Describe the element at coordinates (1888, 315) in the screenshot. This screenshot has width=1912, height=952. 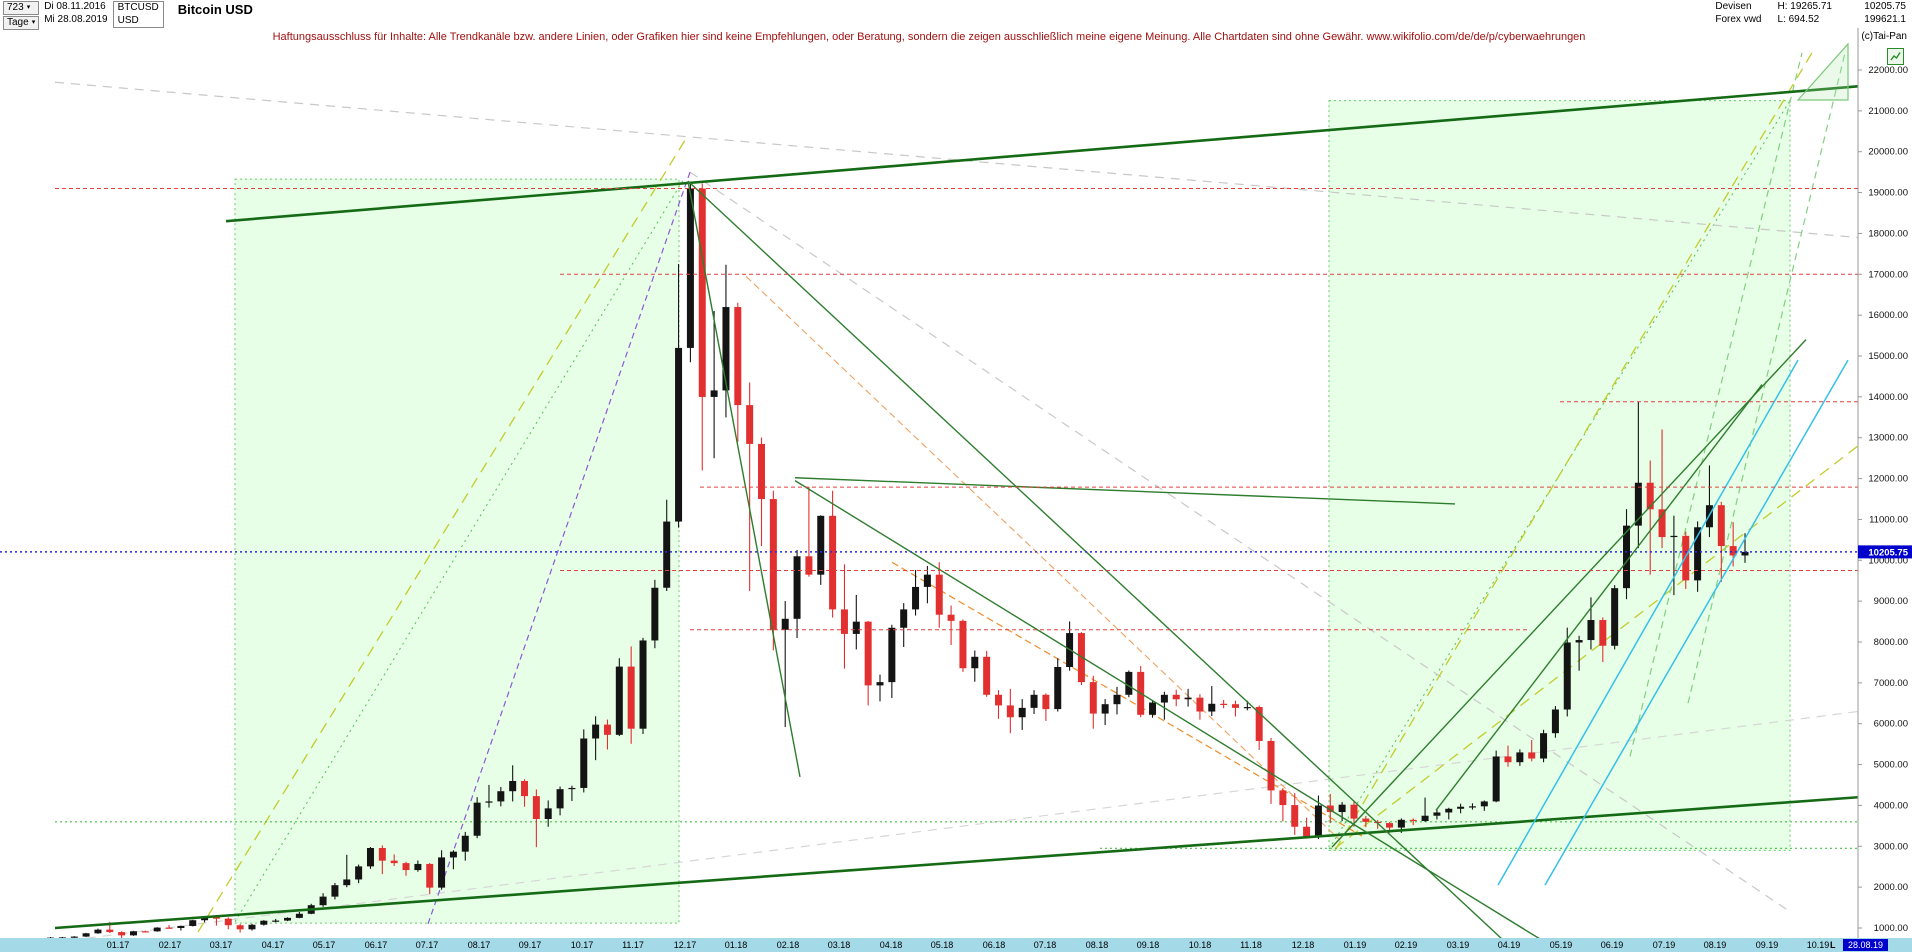
I see `price-tick-label: 16000.00` at that location.